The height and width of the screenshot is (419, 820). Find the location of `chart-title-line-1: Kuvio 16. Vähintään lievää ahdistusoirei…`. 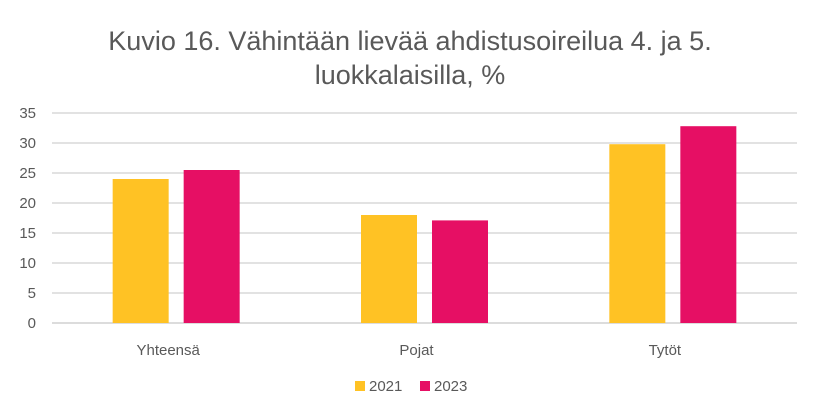

chart-title-line-1: Kuvio 16. Vähintään lievää ahdistusoirei… is located at coordinates (409, 41).